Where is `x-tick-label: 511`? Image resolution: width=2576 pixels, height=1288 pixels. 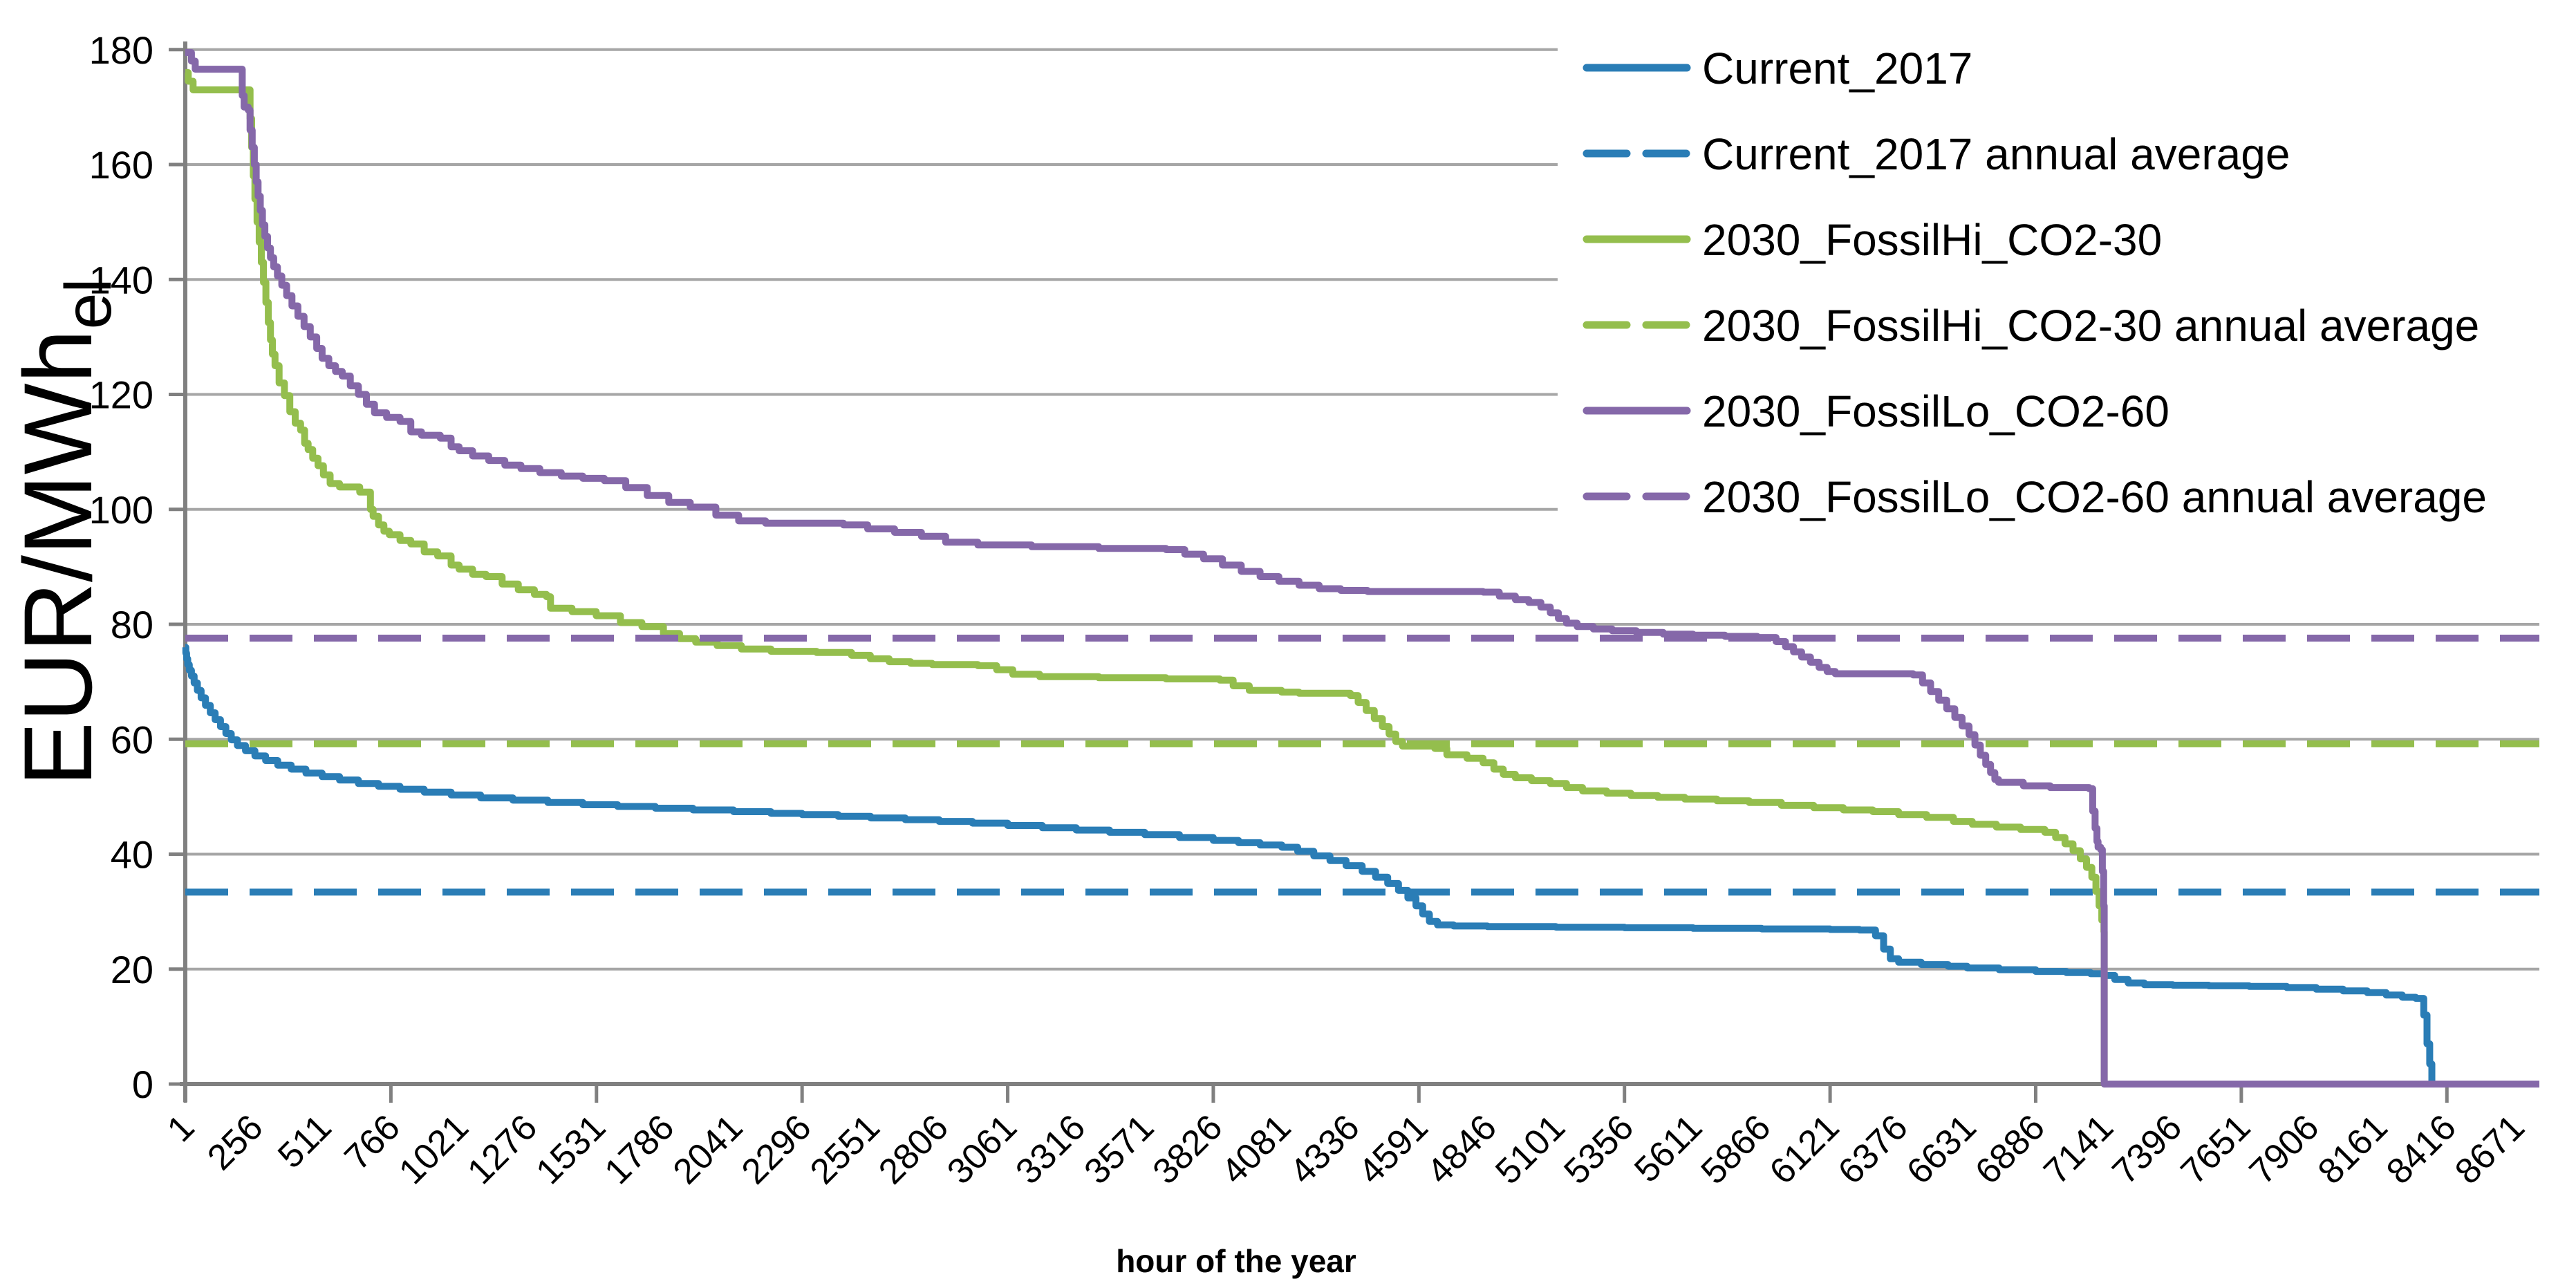
x-tick-label: 511 is located at coordinates (304, 1141).